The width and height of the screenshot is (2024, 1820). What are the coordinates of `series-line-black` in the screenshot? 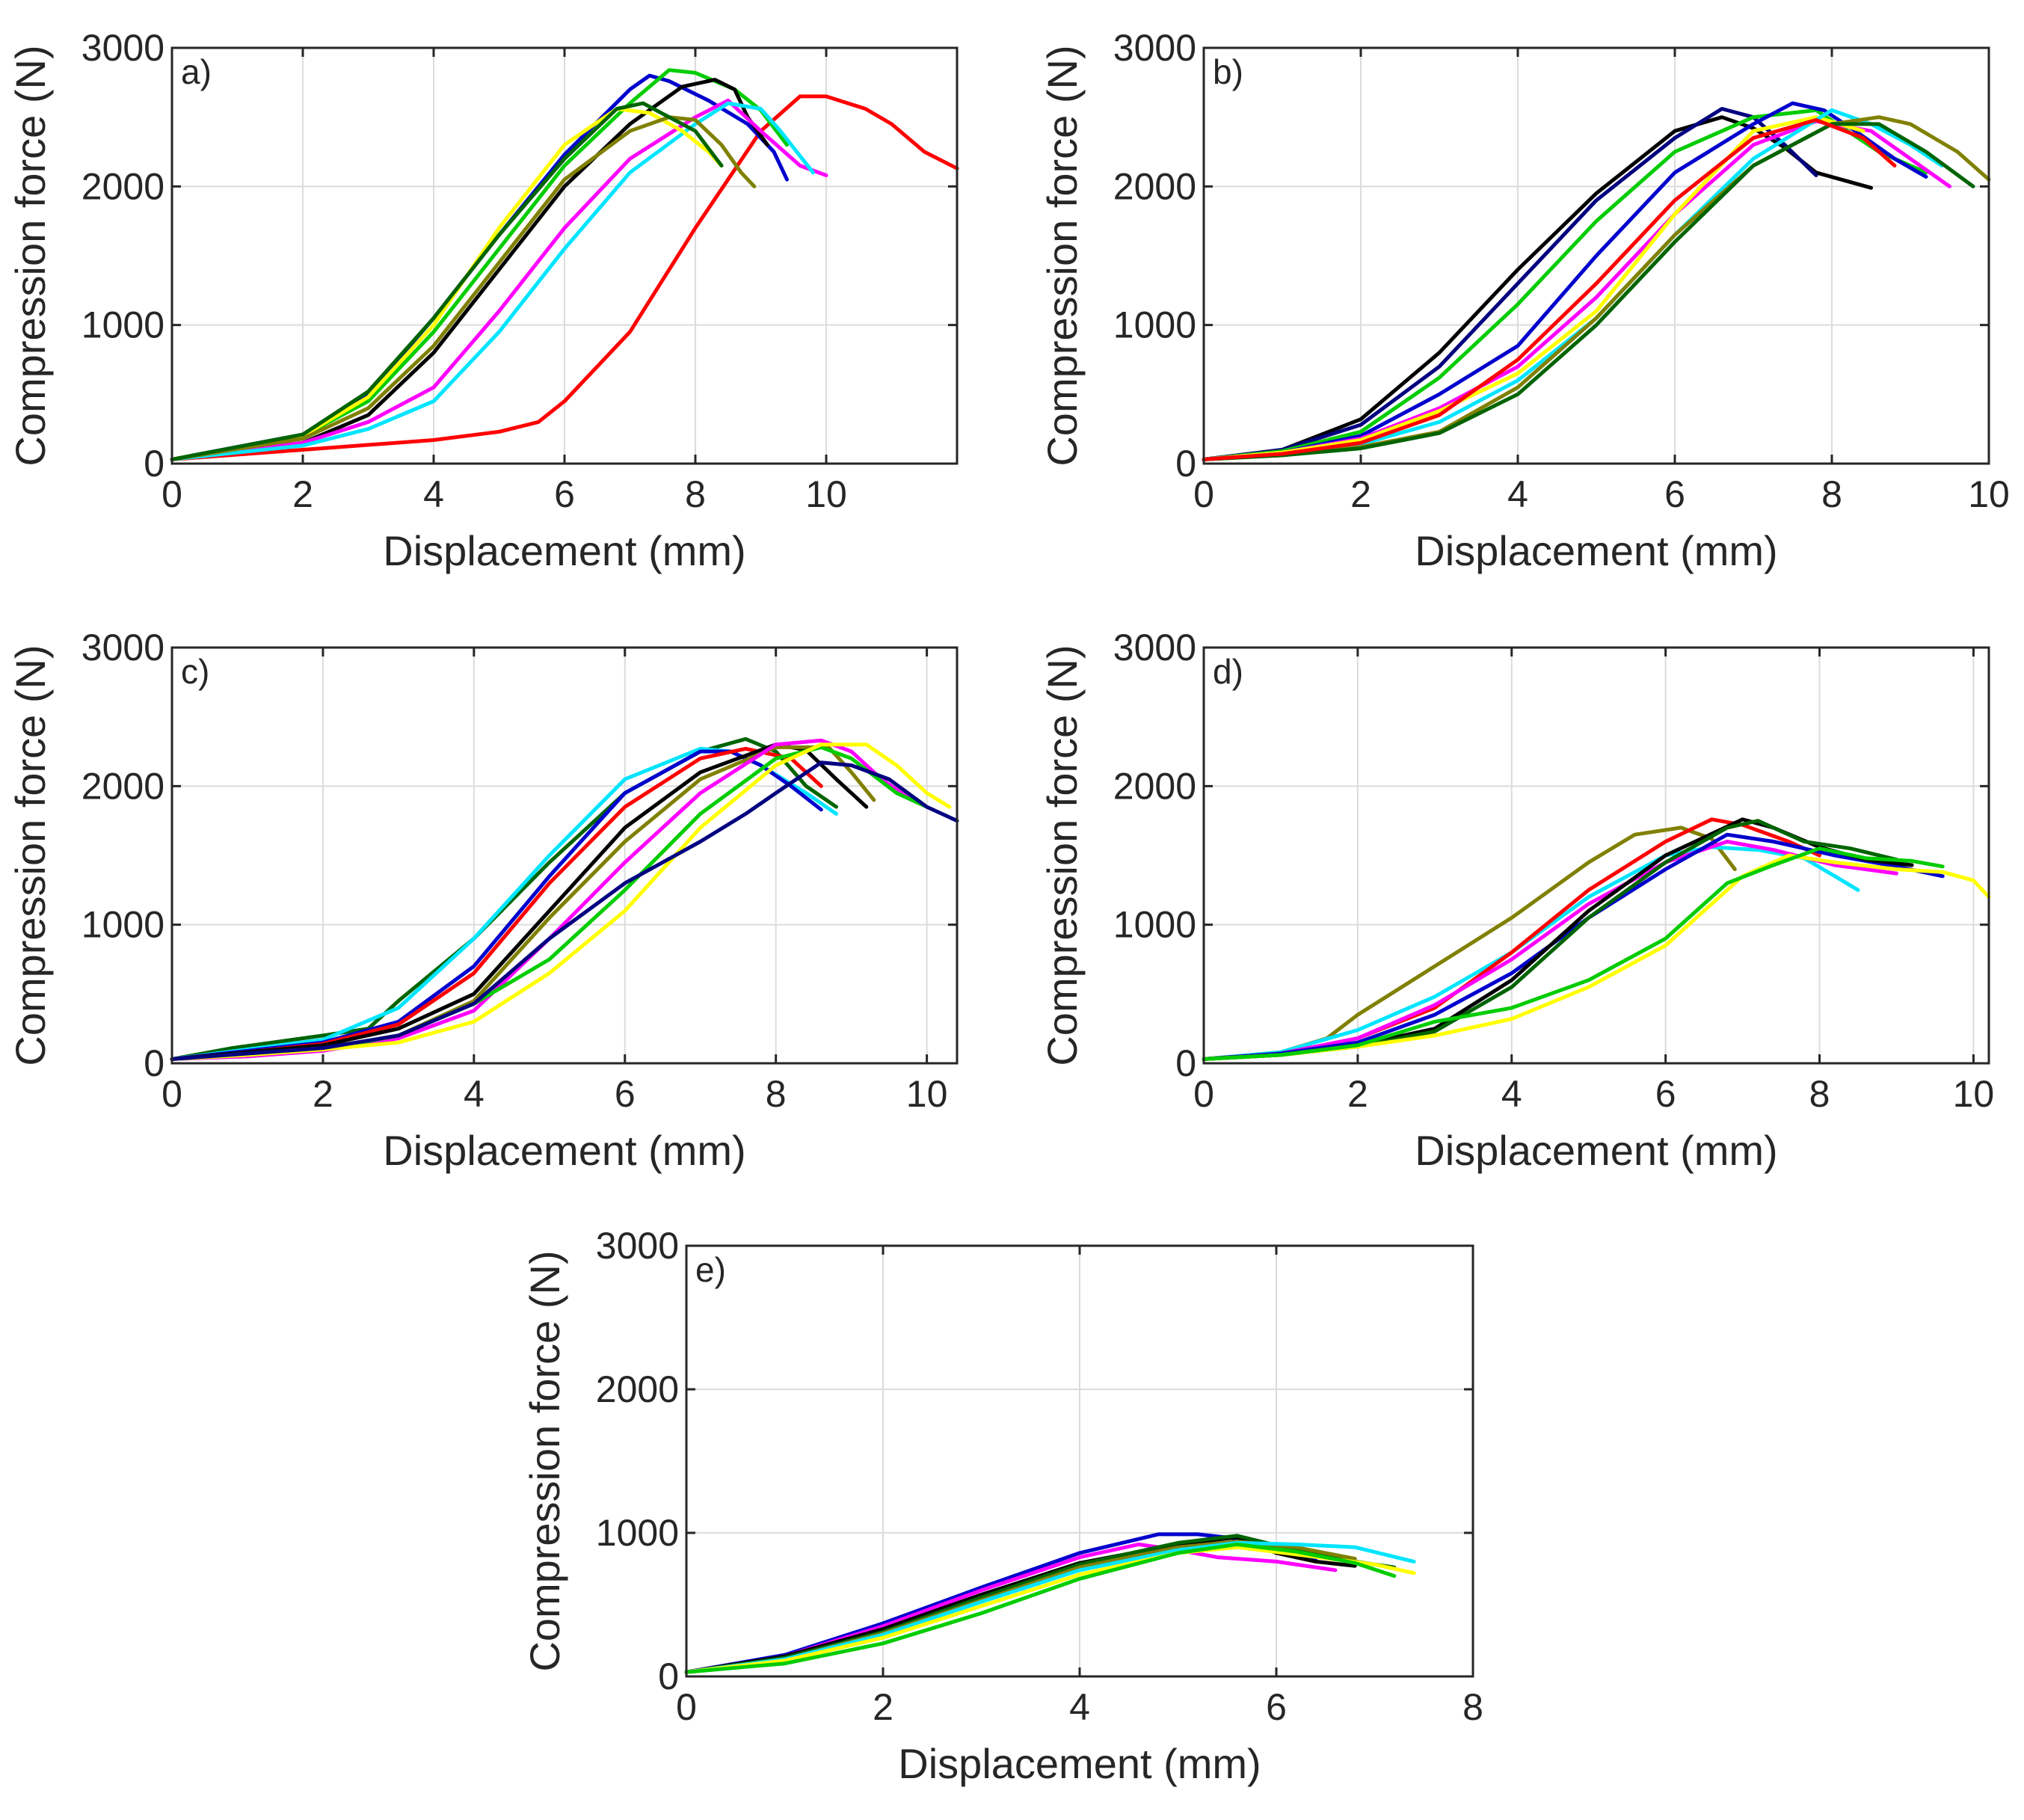 It's located at (519, 902).